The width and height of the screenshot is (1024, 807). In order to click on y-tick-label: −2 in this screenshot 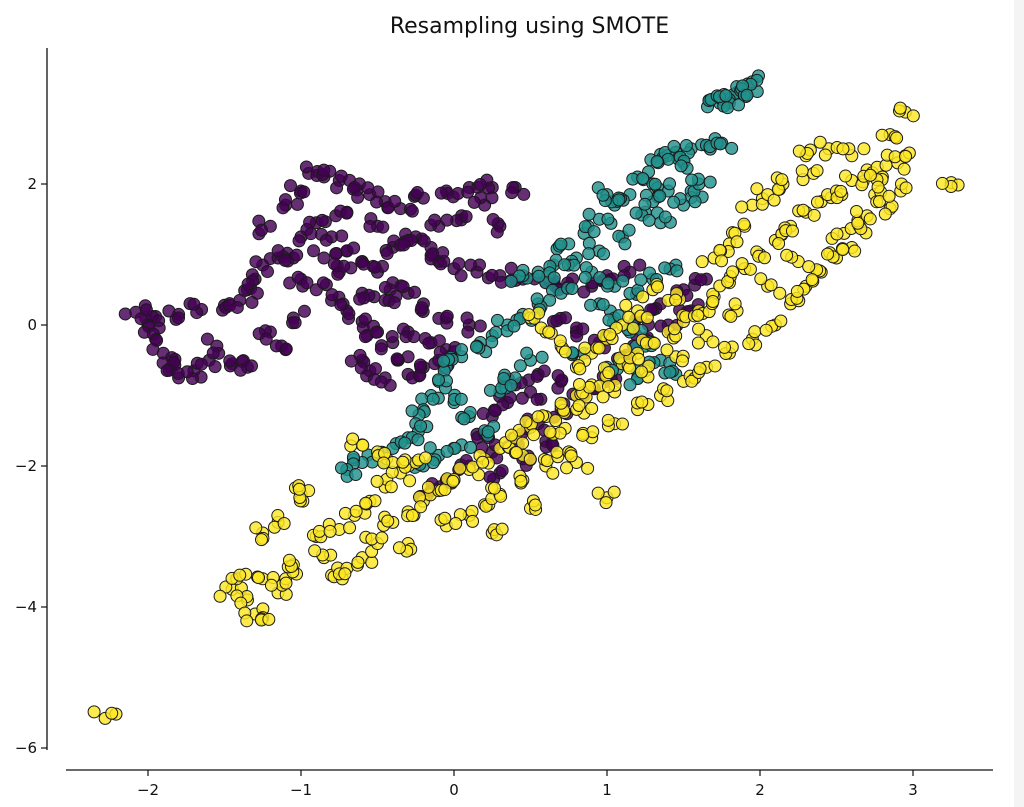, I will do `click(26, 466)`.